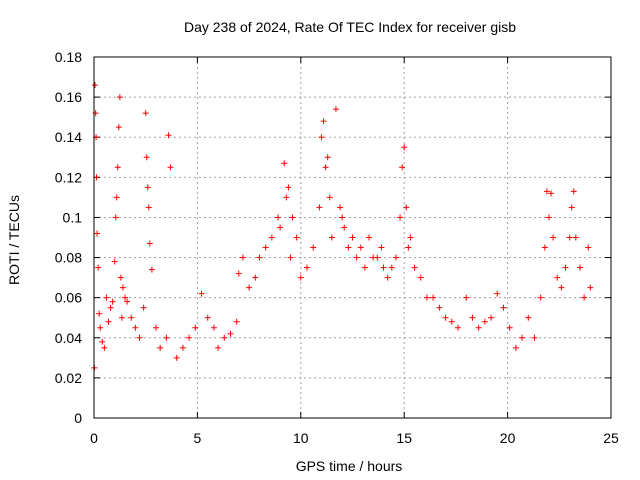  I want to click on y-tick-label: 0.12, so click(68, 177).